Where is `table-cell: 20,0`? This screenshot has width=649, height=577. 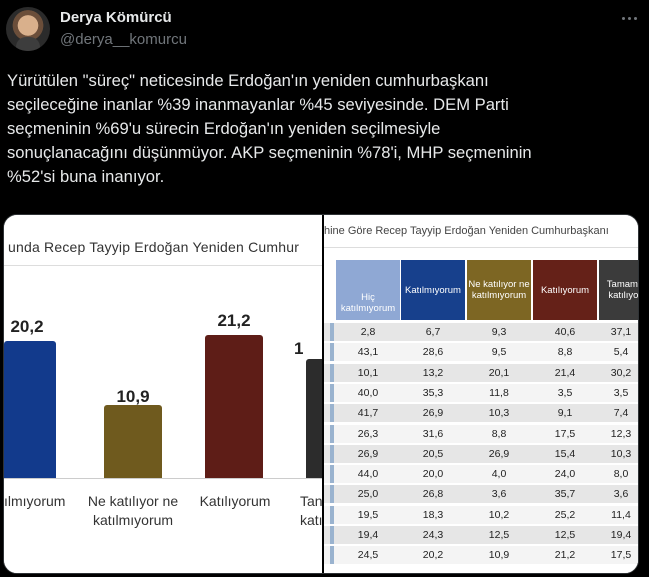
table-cell: 20,0 is located at coordinates (433, 474).